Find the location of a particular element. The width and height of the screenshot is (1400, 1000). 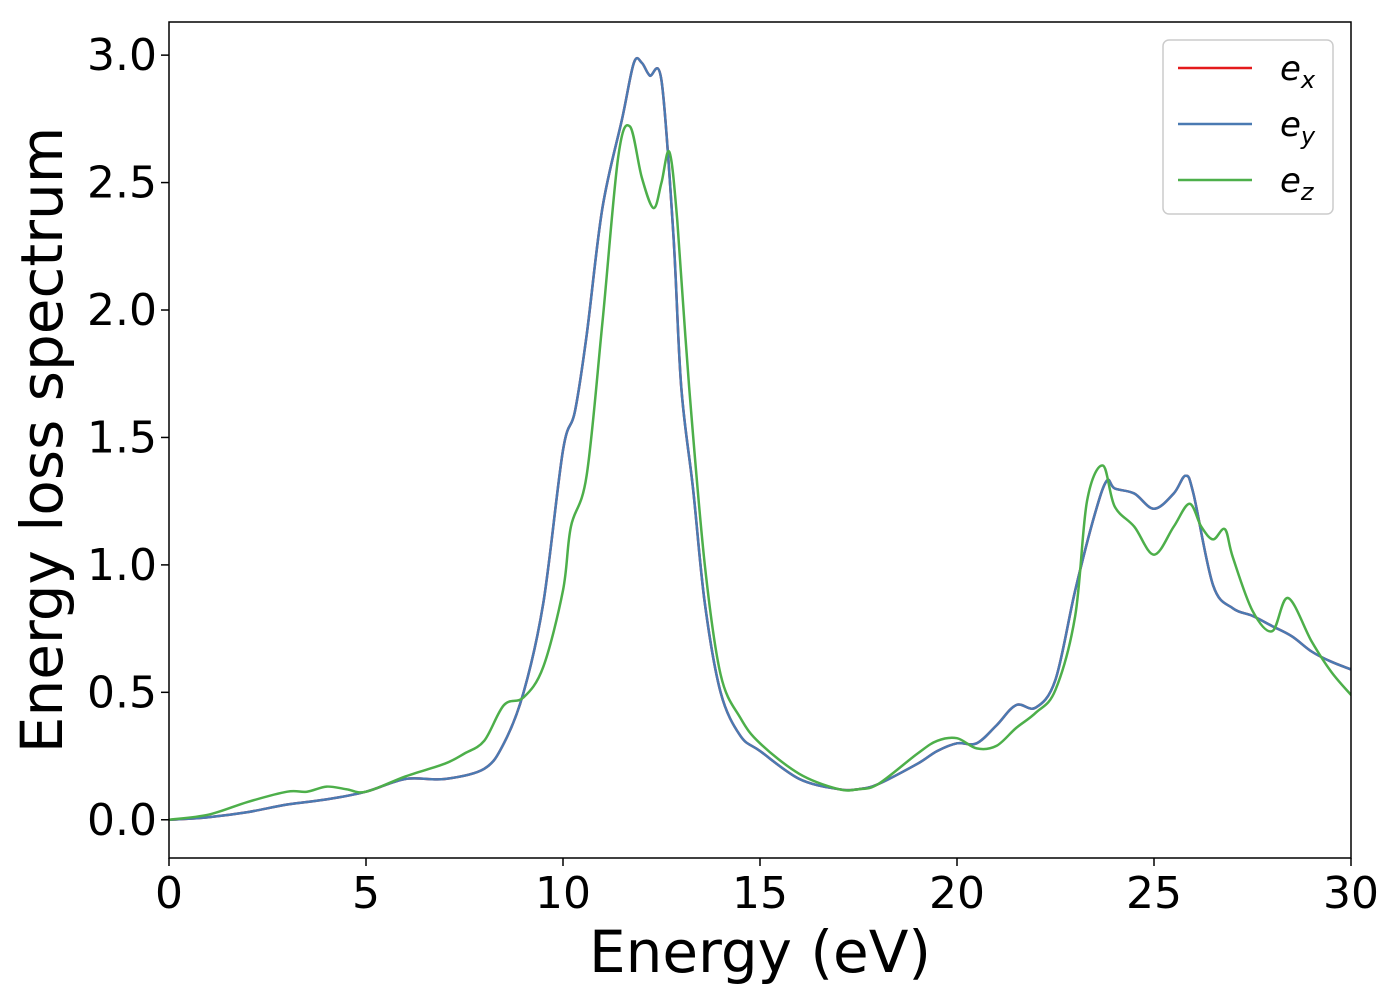

y-tick-label: 1.0 is located at coordinates (122, 565).